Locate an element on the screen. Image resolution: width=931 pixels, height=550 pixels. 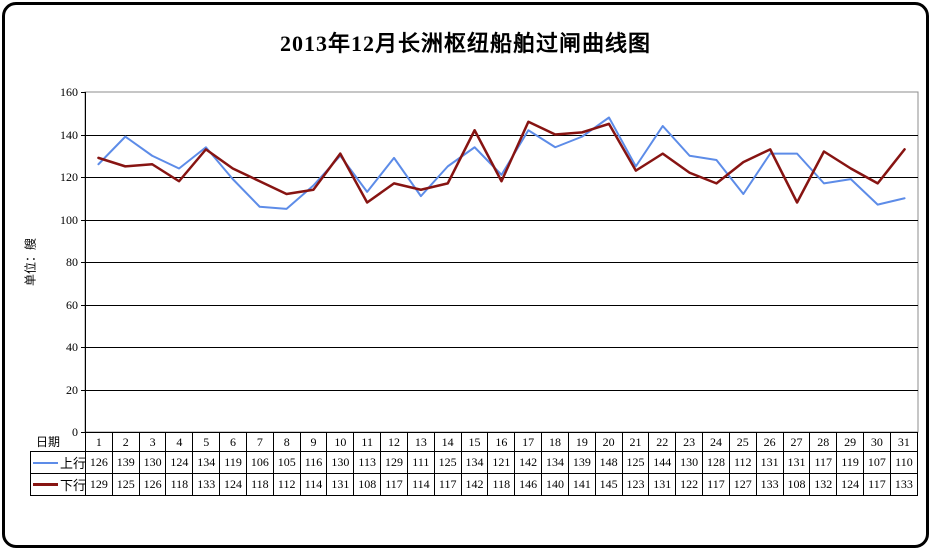
chart-title: 2013年12月长洲枢纽船舶过闸曲线图 is located at coordinates (465, 43).